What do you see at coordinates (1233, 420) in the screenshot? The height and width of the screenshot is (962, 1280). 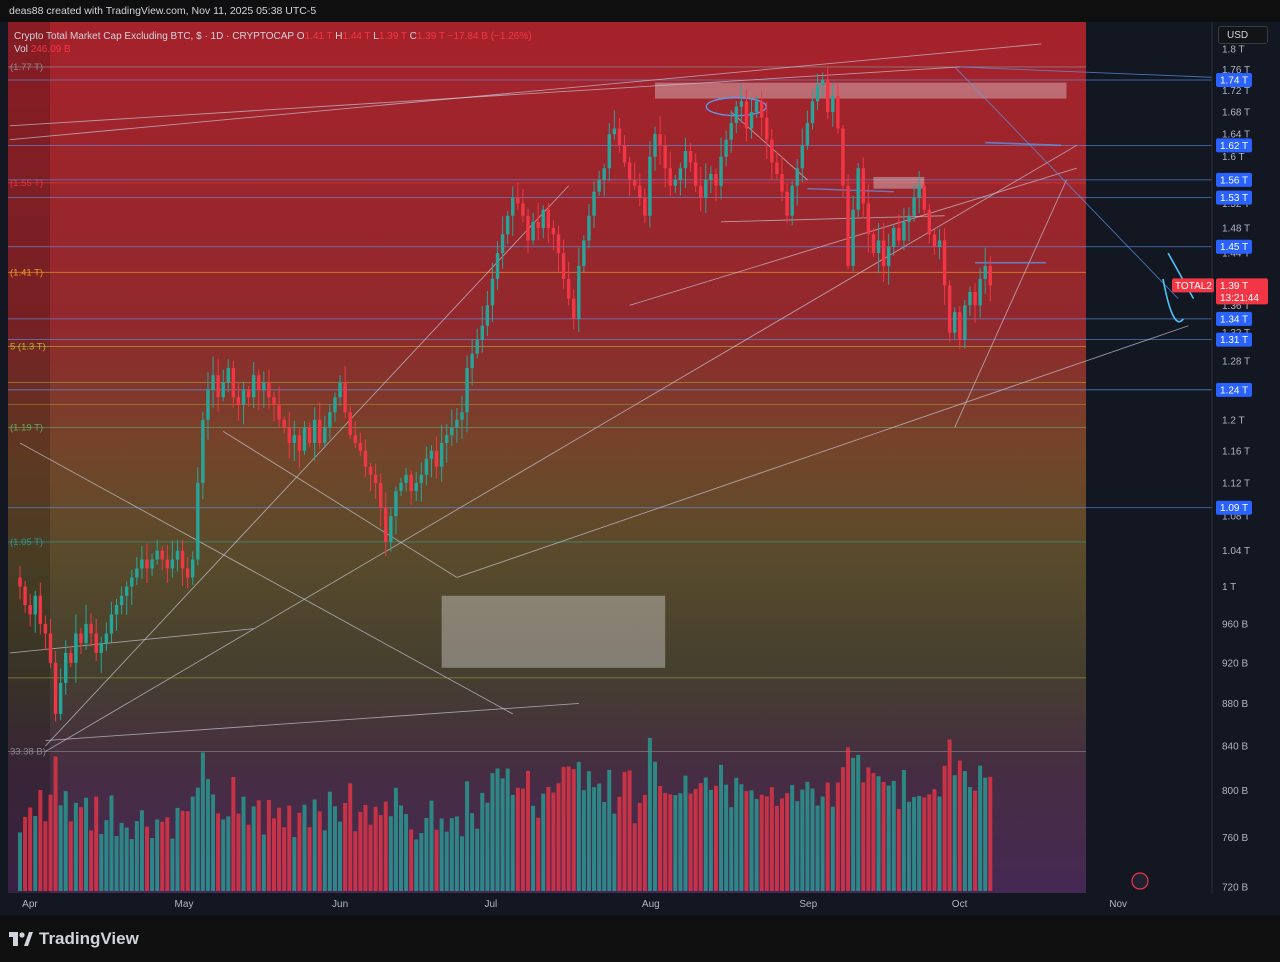 I see `y-tick-label: 1.2 T` at bounding box center [1233, 420].